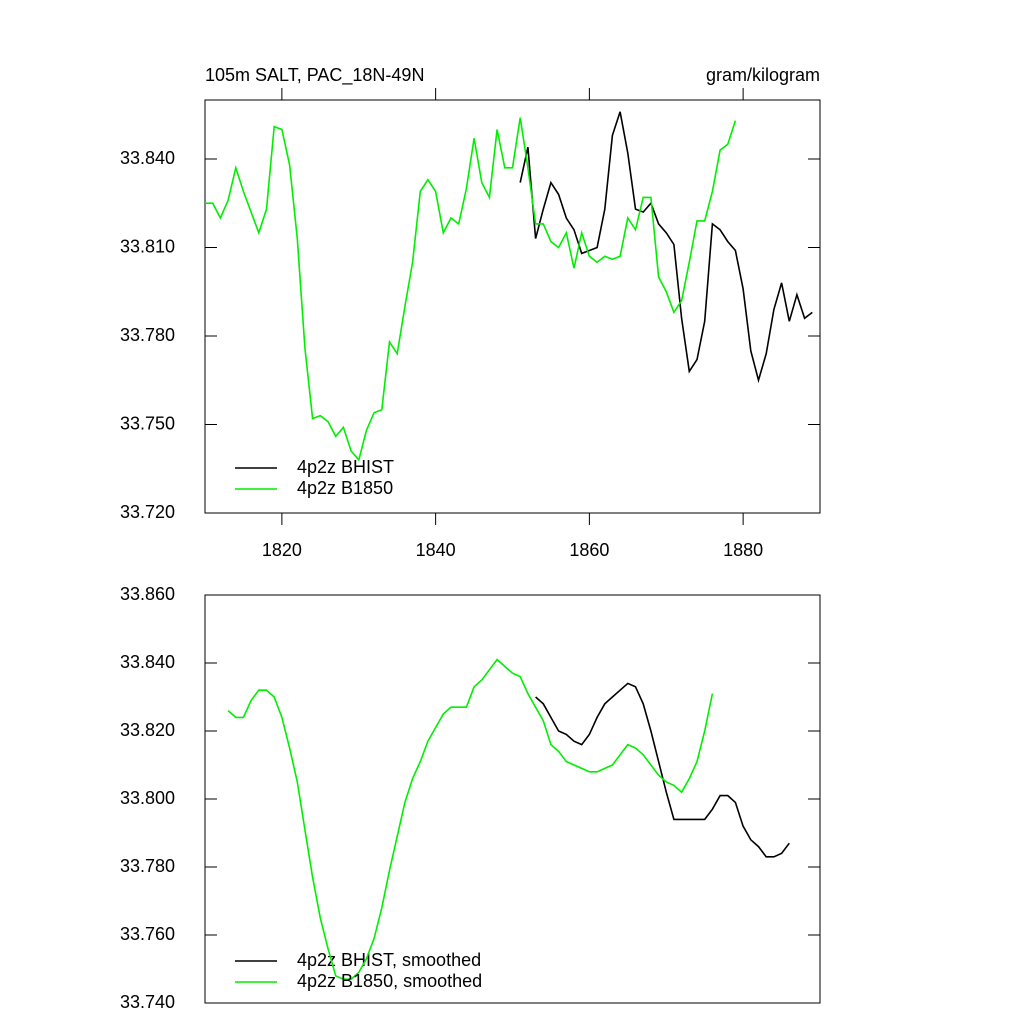  Describe the element at coordinates (147, 423) in the screenshot. I see `y-tick-label: 33.750` at that location.